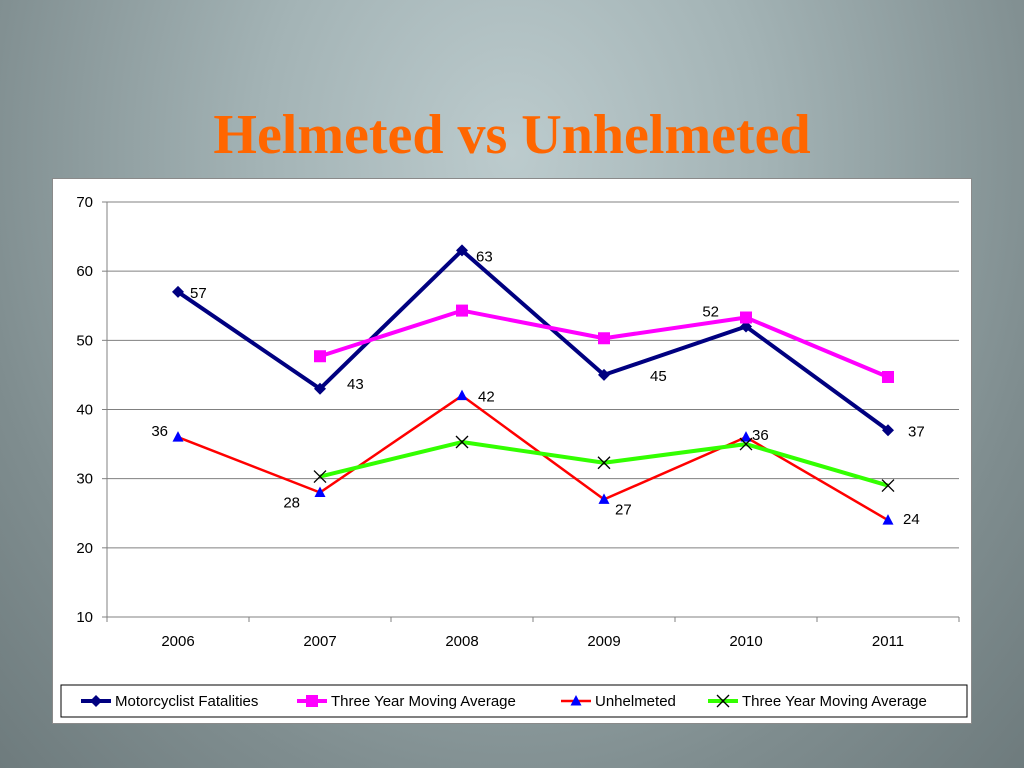 The height and width of the screenshot is (768, 1024). Describe the element at coordinates (461, 641) in the screenshot. I see `x-tick-label: 2008` at that location.